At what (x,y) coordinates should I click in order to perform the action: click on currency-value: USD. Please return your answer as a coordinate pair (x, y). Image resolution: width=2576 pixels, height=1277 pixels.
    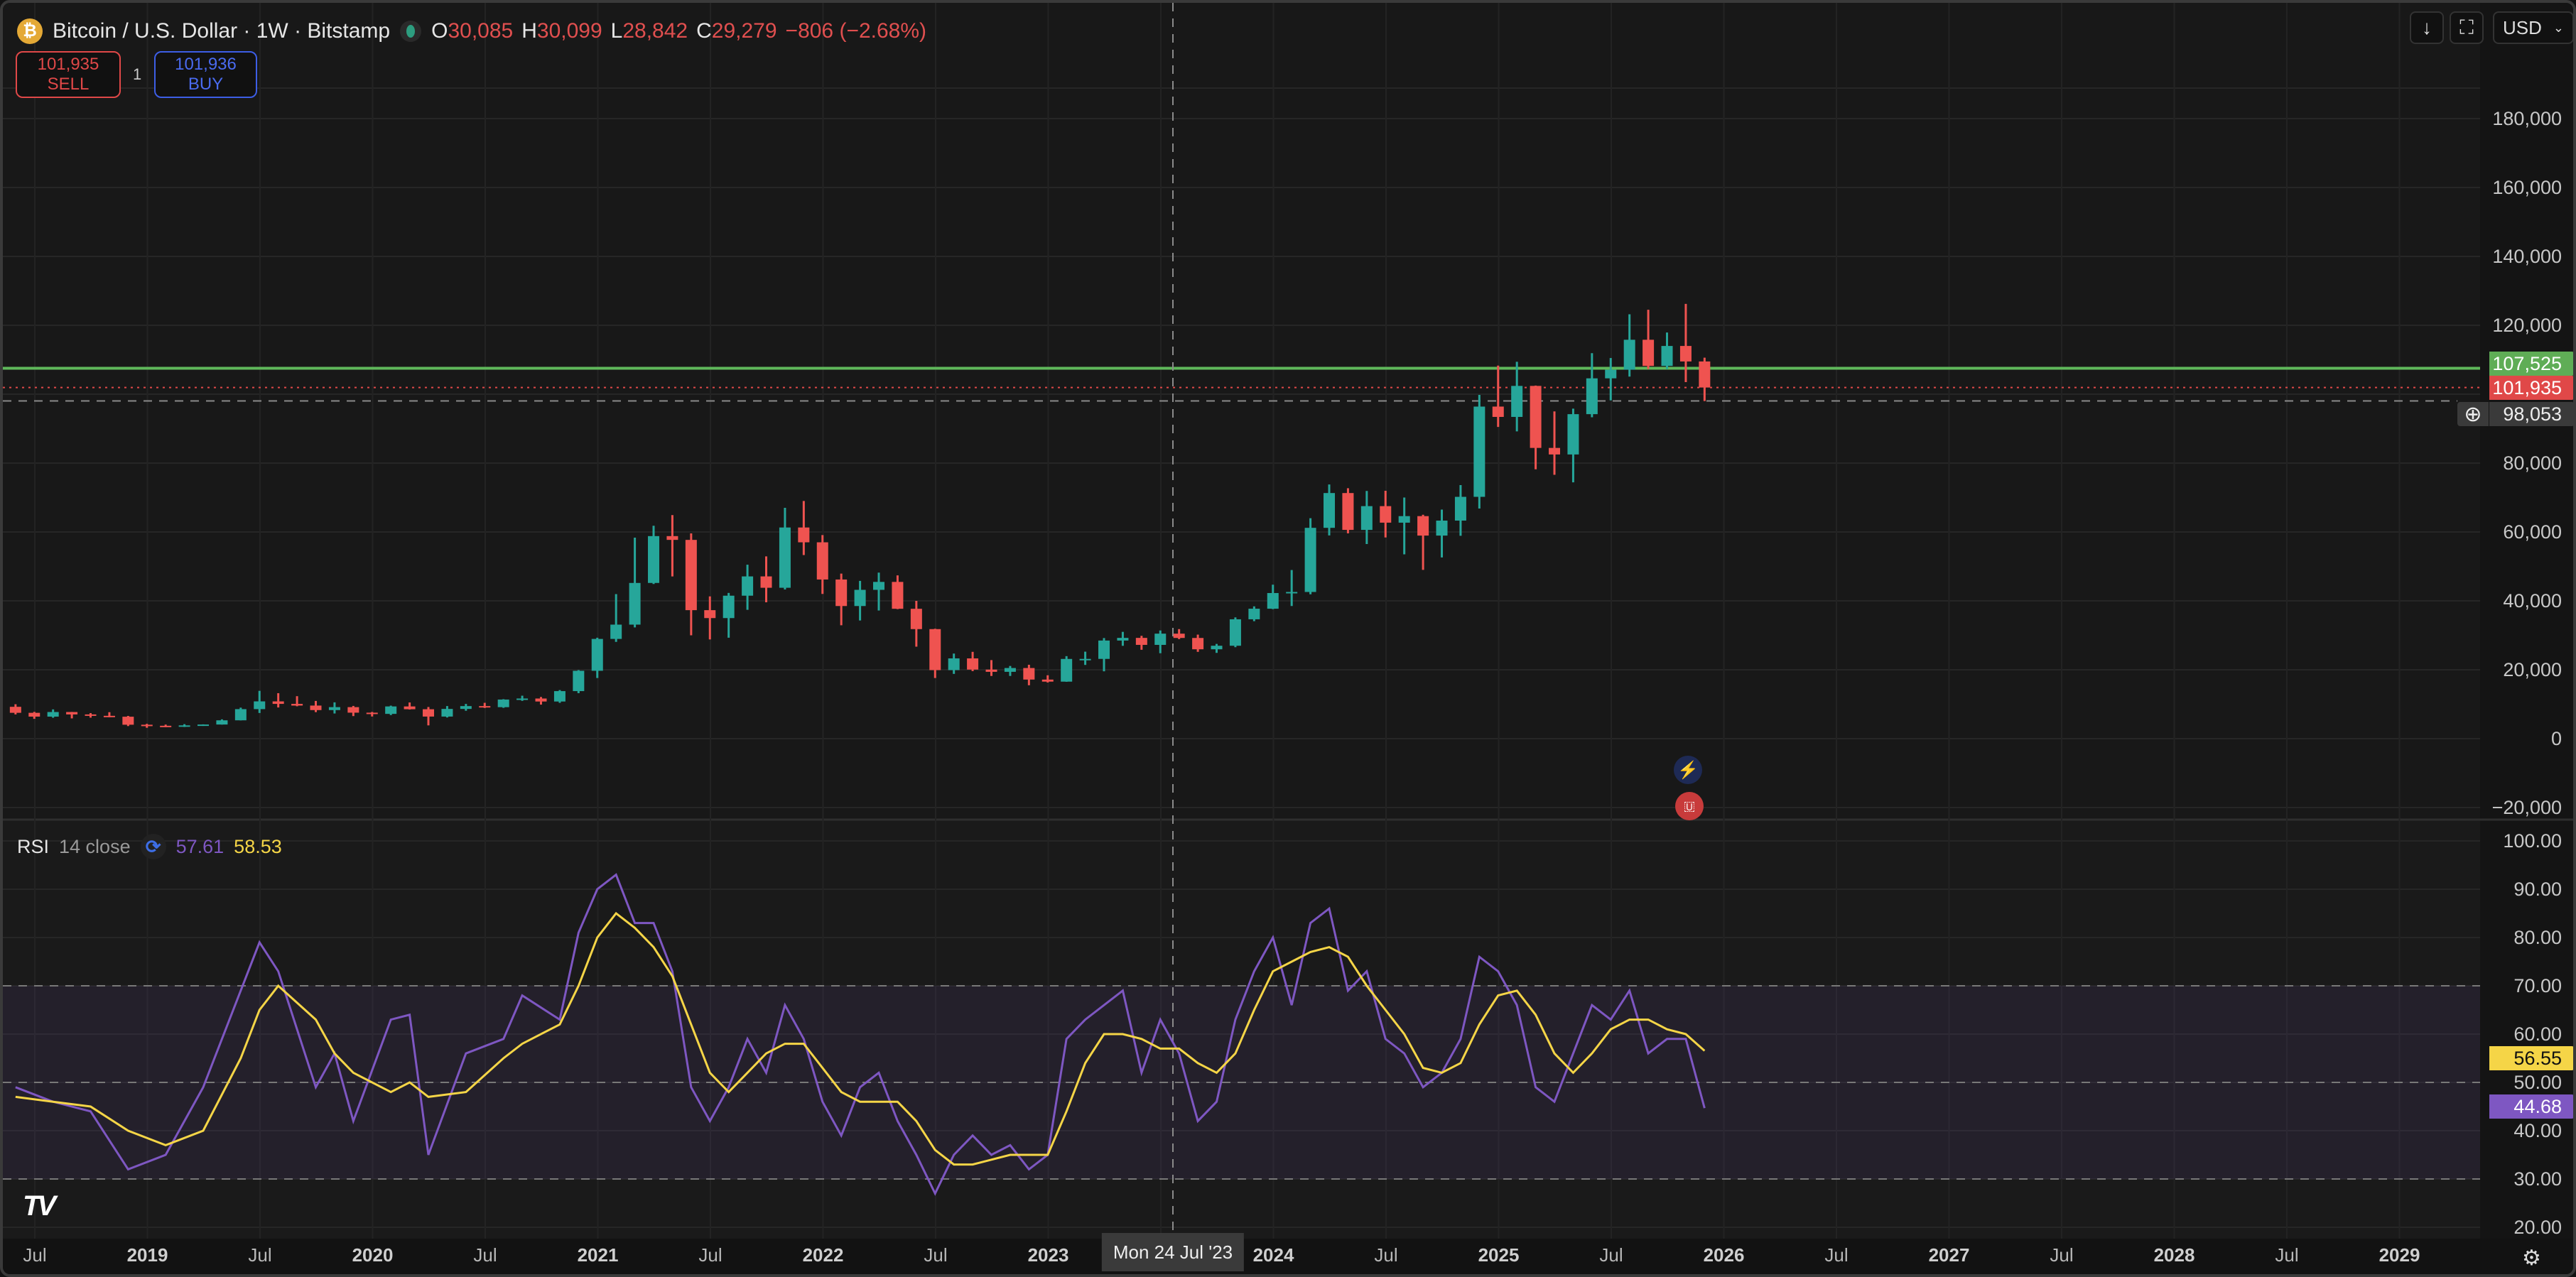
    Looking at the image, I should click on (2522, 27).